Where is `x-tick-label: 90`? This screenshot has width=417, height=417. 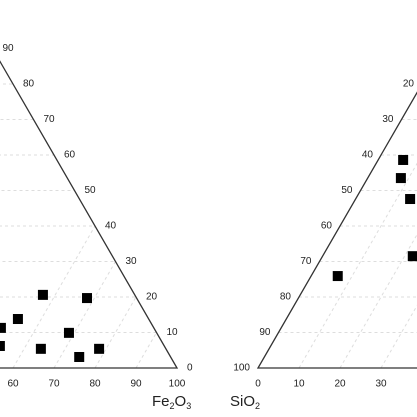
x-tick-label: 90 is located at coordinates (136, 384).